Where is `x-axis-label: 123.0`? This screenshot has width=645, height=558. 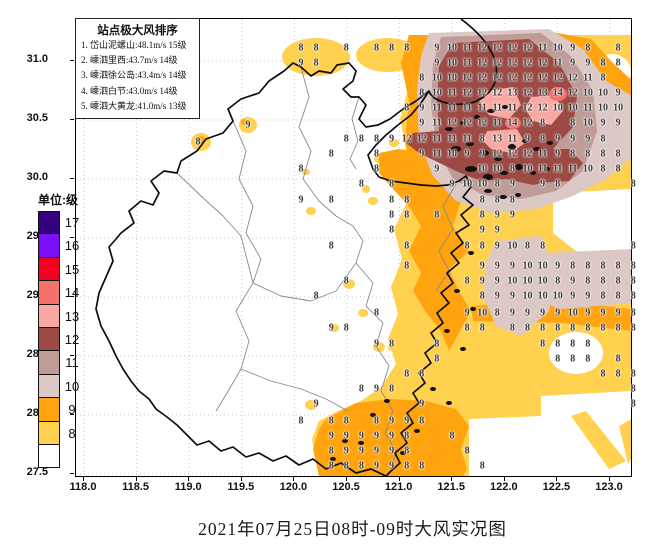 x-axis-label: 123.0 is located at coordinates (609, 487).